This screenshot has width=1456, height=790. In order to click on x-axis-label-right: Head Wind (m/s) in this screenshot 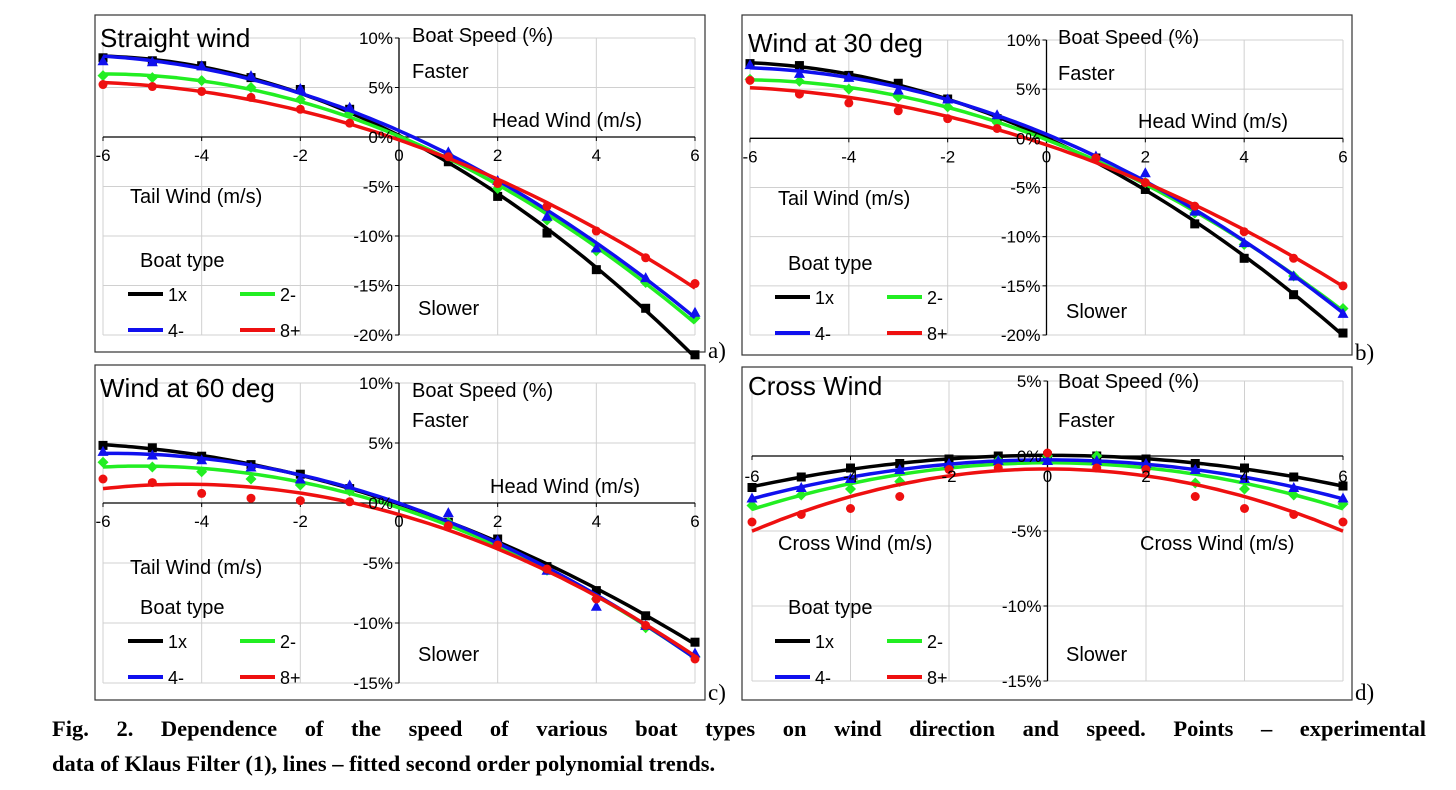, I will do `click(567, 121)`.